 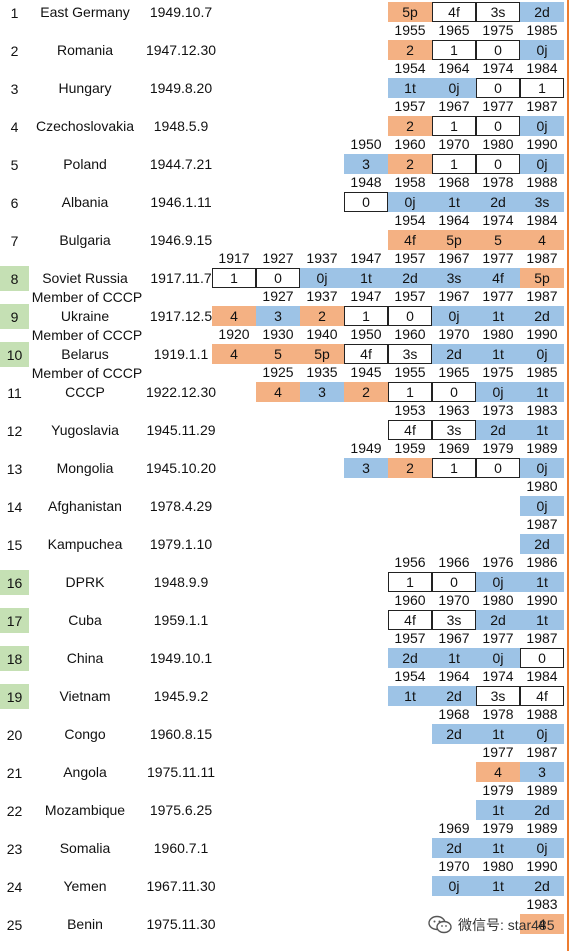 I want to click on year-label: 1979, so click(x=498, y=828).